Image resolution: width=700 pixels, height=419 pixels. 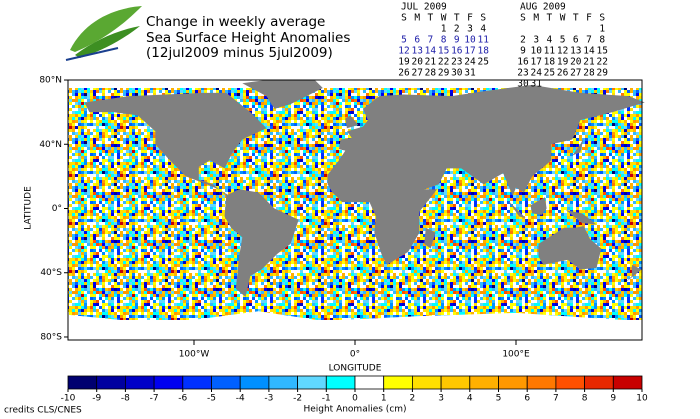 What do you see at coordinates (43, 411) in the screenshot?
I see `credits: credits CLS/CNES` at bounding box center [43, 411].